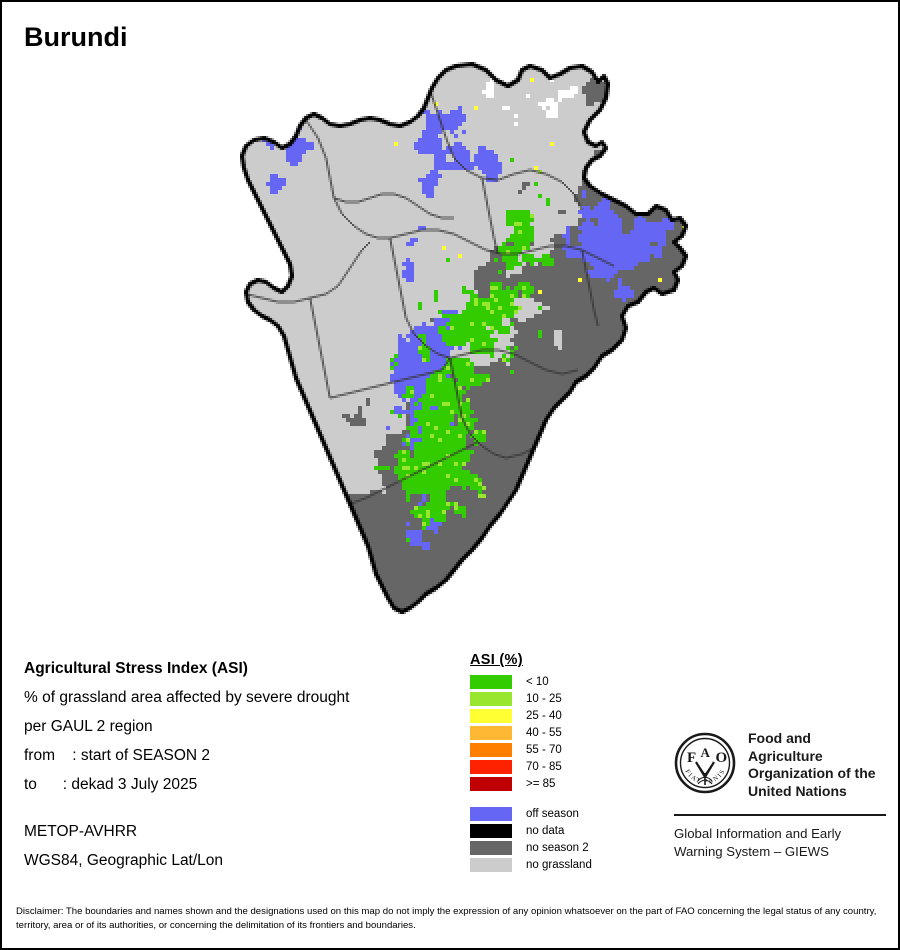  What do you see at coordinates (565, 784) in the screenshot?
I see `legend-class-row: >= 85` at bounding box center [565, 784].